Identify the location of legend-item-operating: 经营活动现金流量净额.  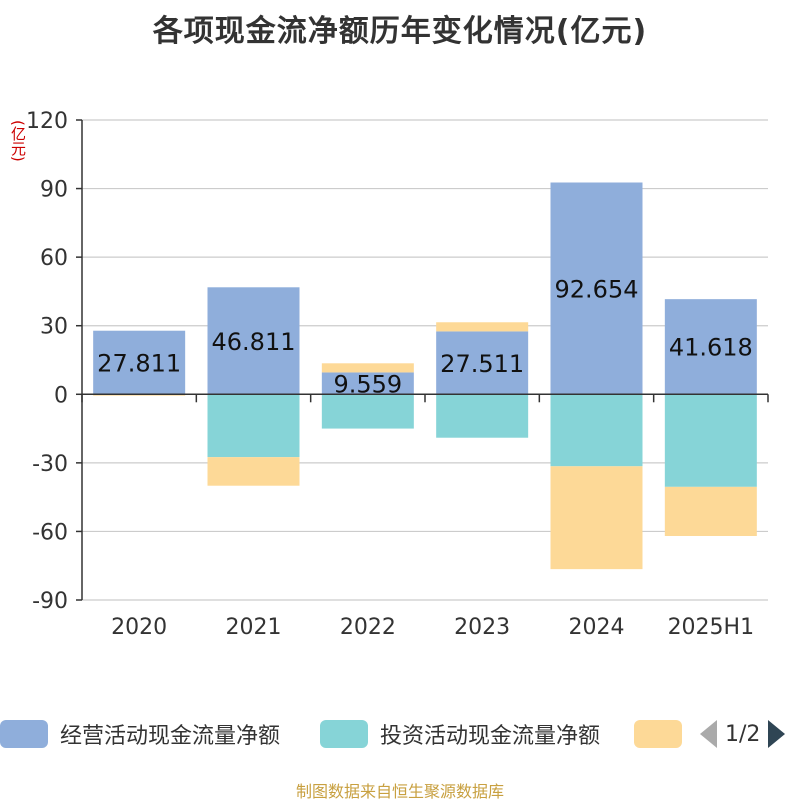
(140, 734).